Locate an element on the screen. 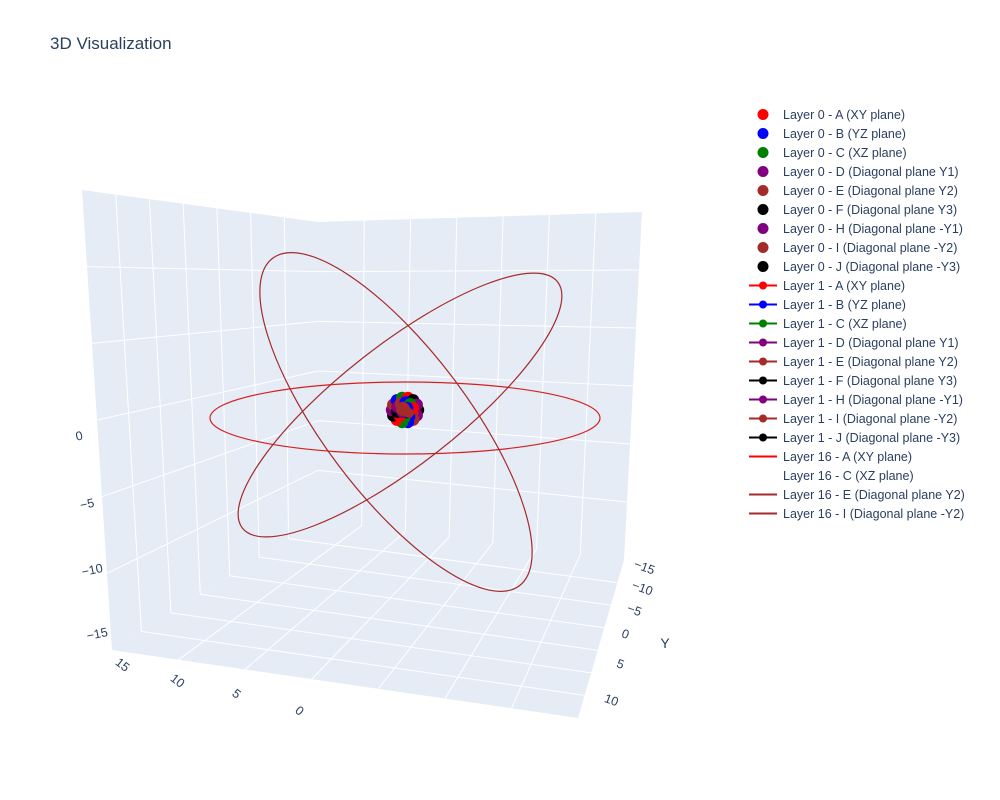 This screenshot has height=800, width=1000. legend-item: Layer 0 - I (Diagonal plane -Y2) is located at coordinates (855, 247).